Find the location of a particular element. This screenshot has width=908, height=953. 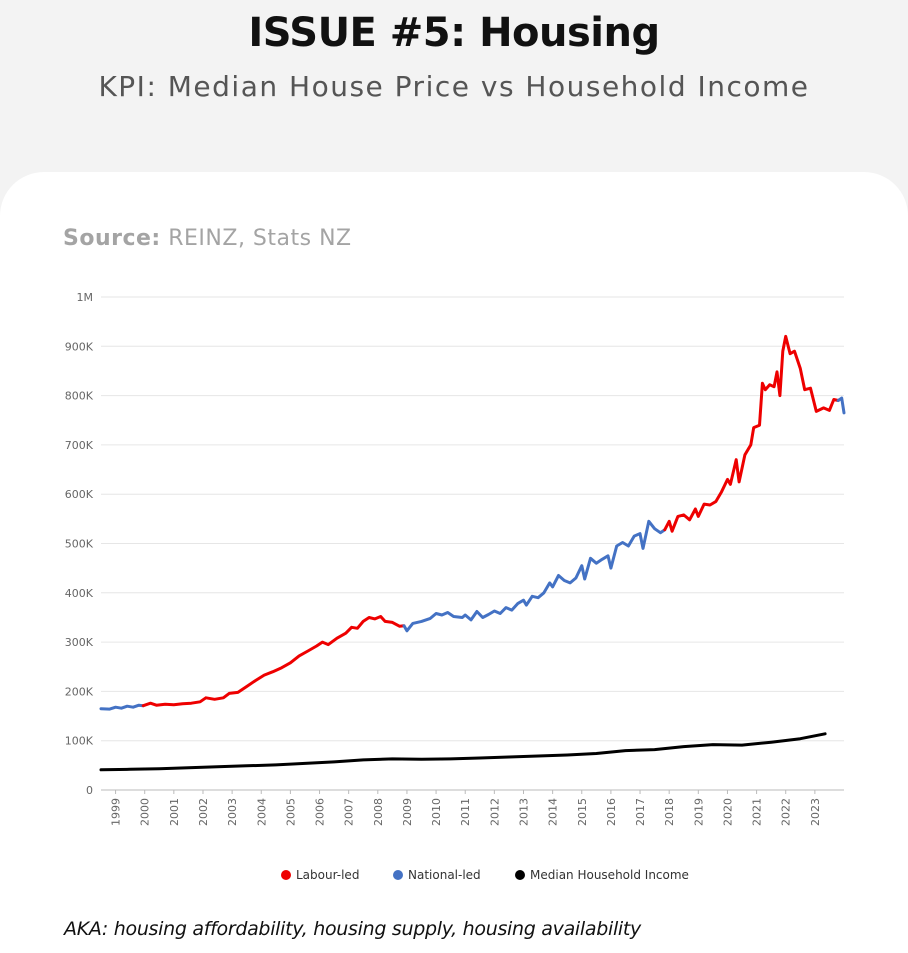

x-tick-label: 2021 is located at coordinates (757, 812).